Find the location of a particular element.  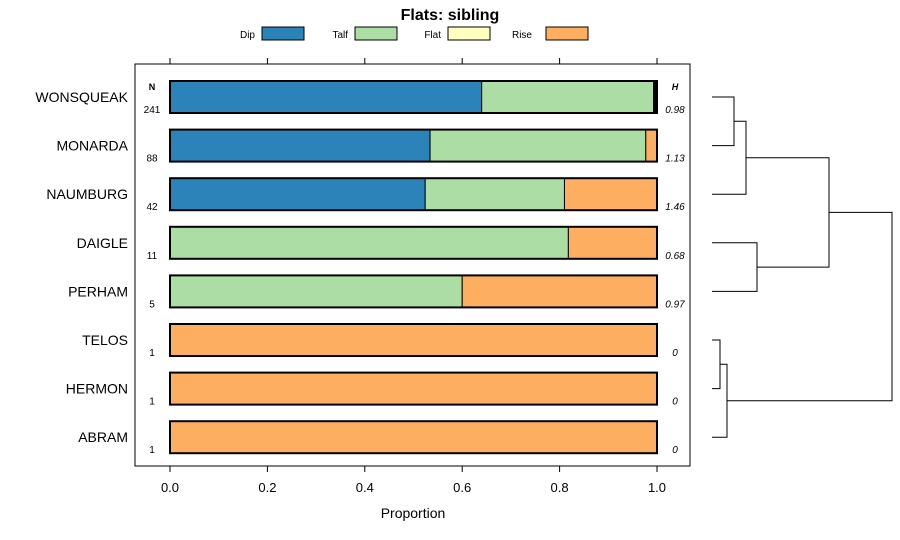

bar-outline-abram is located at coordinates (413, 437).